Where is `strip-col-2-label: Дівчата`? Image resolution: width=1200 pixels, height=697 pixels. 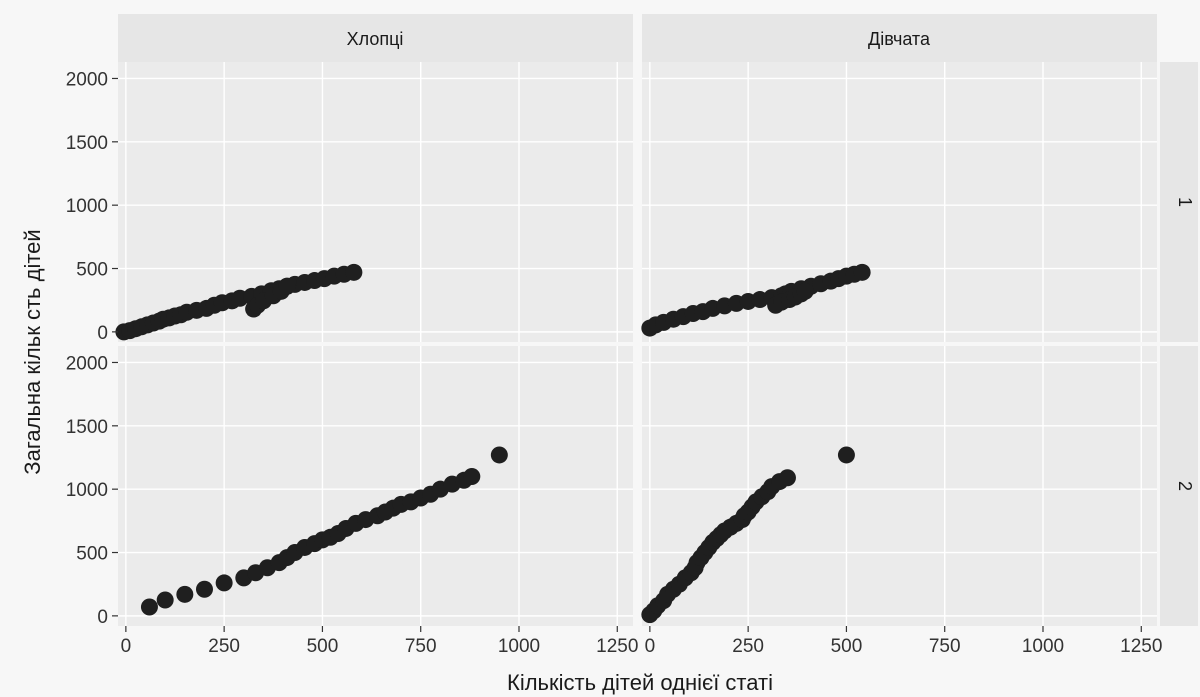 strip-col-2-label: Дівчата is located at coordinates (899, 39).